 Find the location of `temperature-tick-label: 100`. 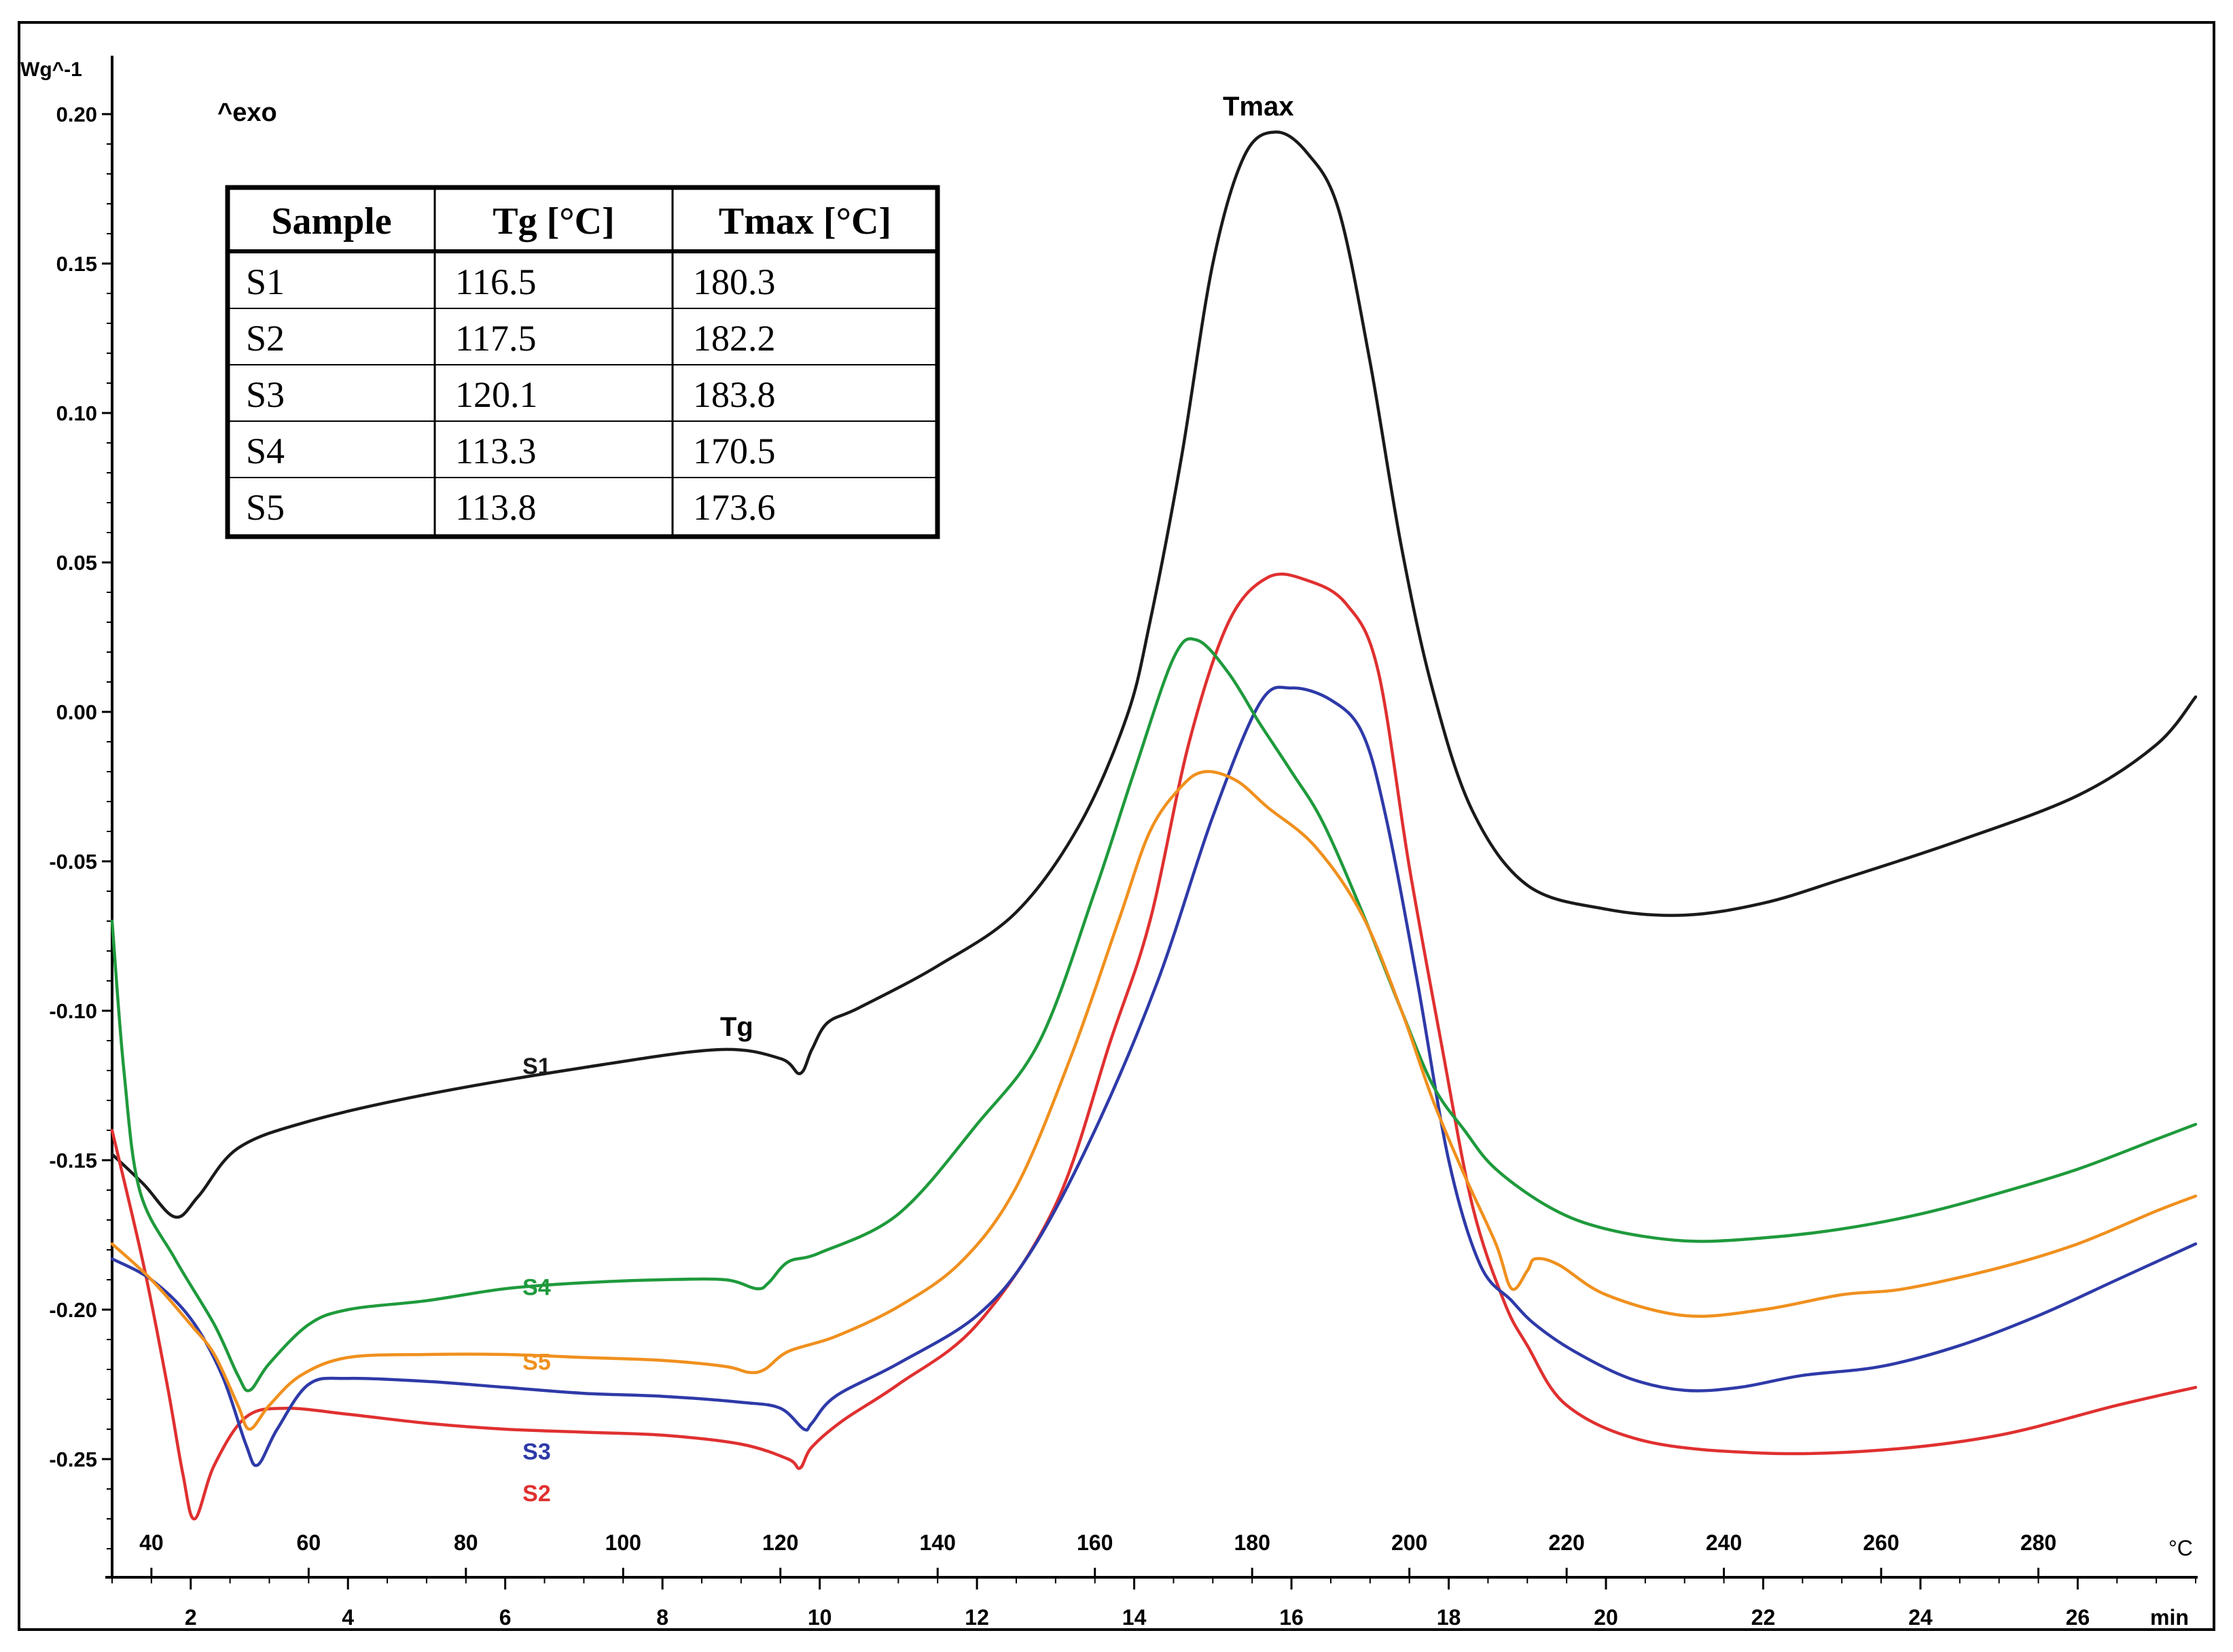

temperature-tick-label: 100 is located at coordinates (623, 1542).